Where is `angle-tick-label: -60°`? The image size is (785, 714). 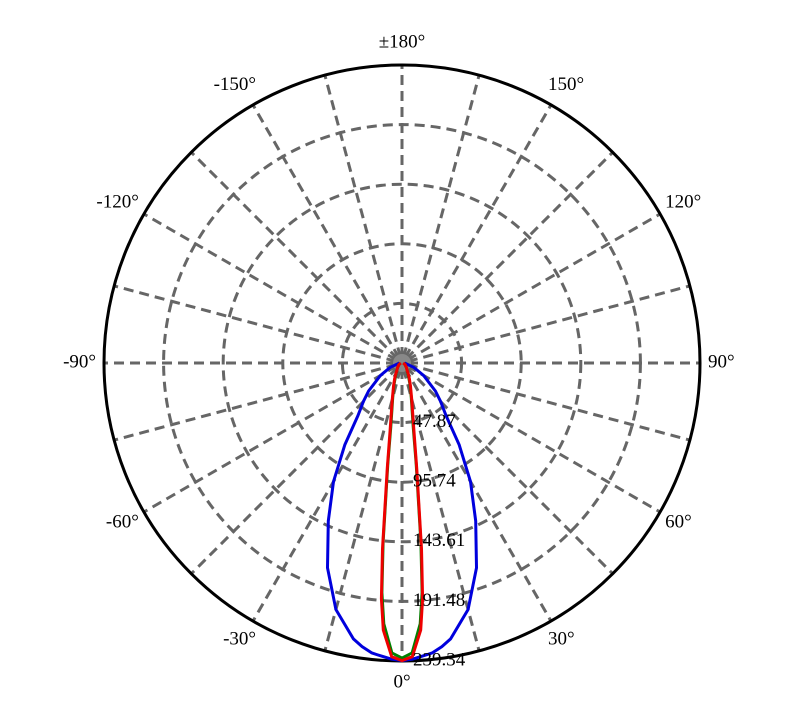 angle-tick-label: -60° is located at coordinates (122, 521).